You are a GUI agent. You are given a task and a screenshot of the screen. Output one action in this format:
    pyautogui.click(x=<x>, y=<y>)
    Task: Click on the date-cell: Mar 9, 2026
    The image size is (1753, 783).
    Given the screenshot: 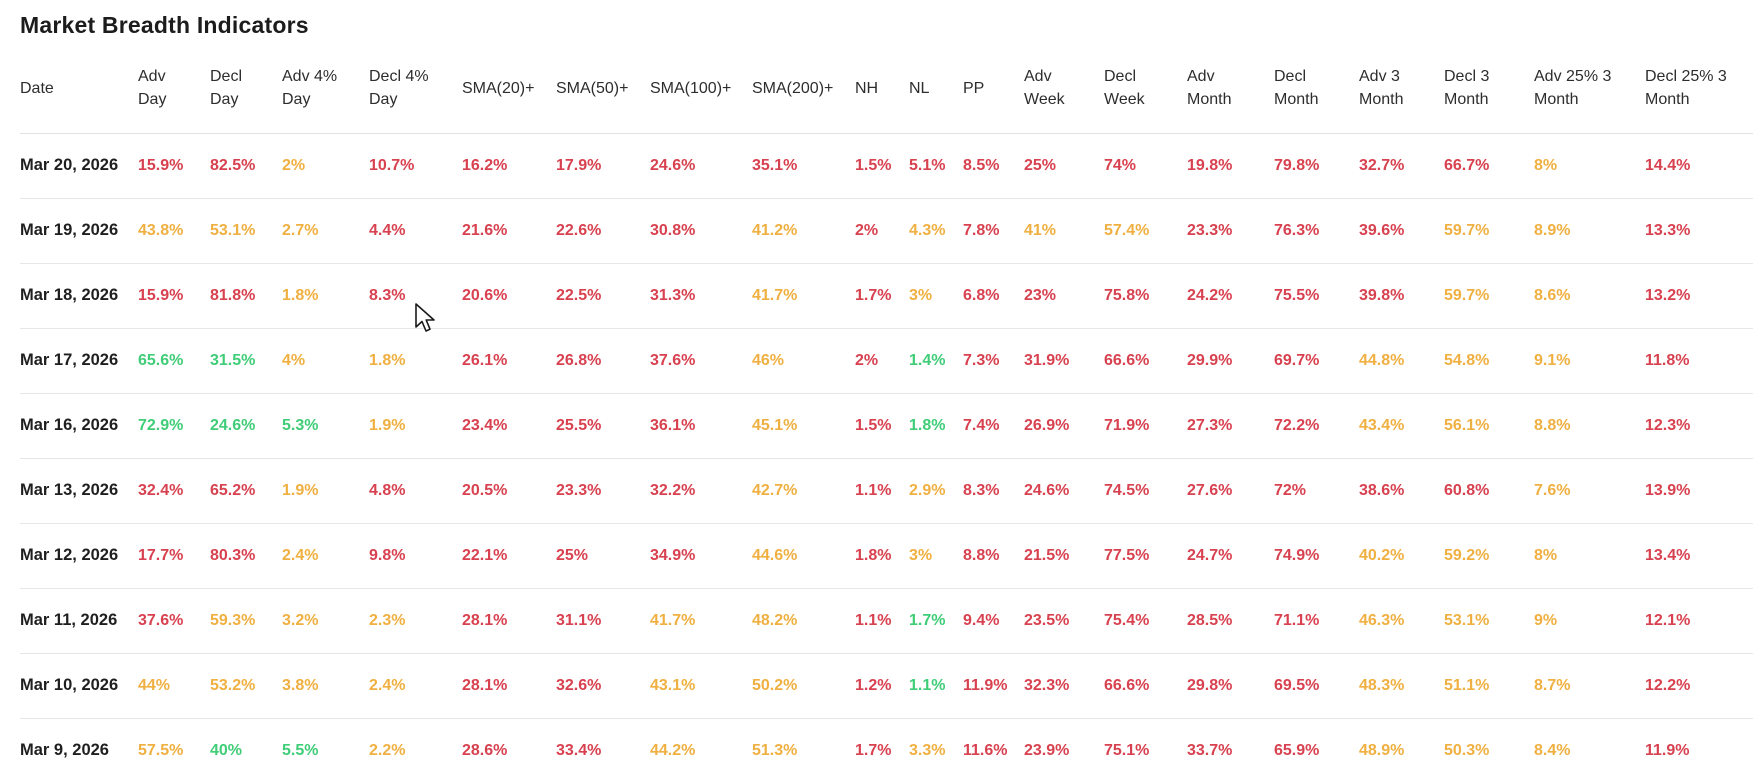 What is the action you would take?
    pyautogui.click(x=64, y=750)
    